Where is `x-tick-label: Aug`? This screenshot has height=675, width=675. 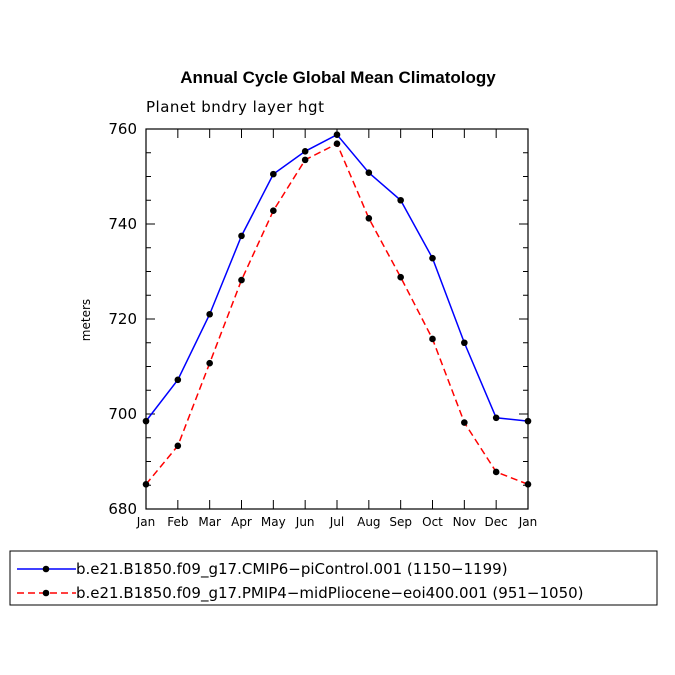 x-tick-label: Aug is located at coordinates (368, 522).